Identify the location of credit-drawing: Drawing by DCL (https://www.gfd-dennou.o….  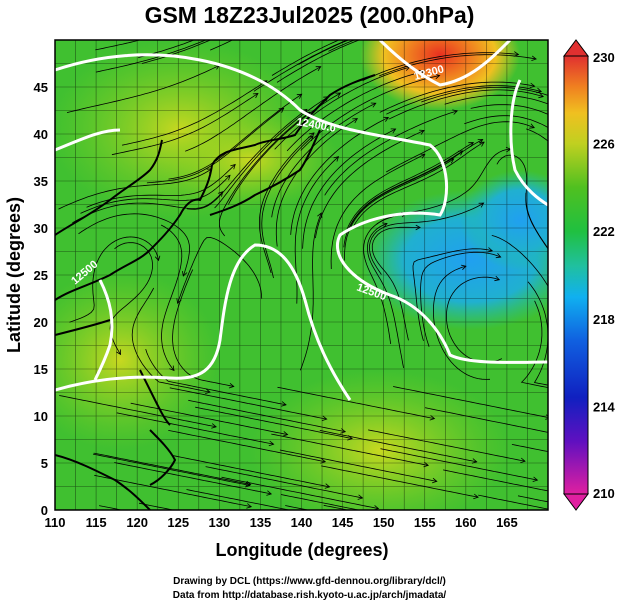
(309, 581).